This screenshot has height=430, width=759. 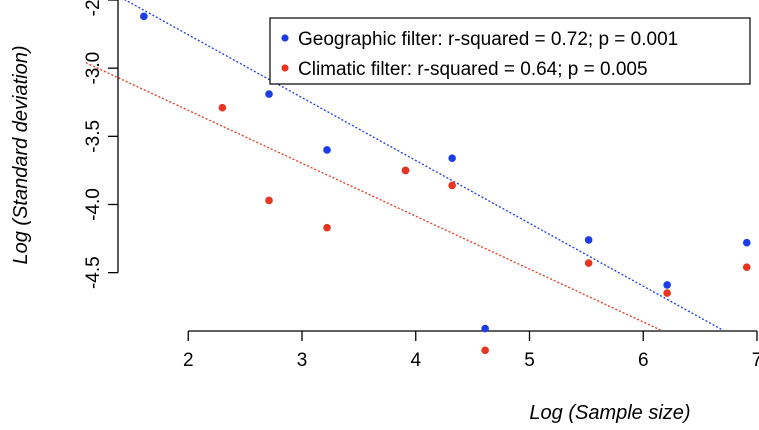 What do you see at coordinates (529, 360) in the screenshot?
I see `x-tick-label: 5` at bounding box center [529, 360].